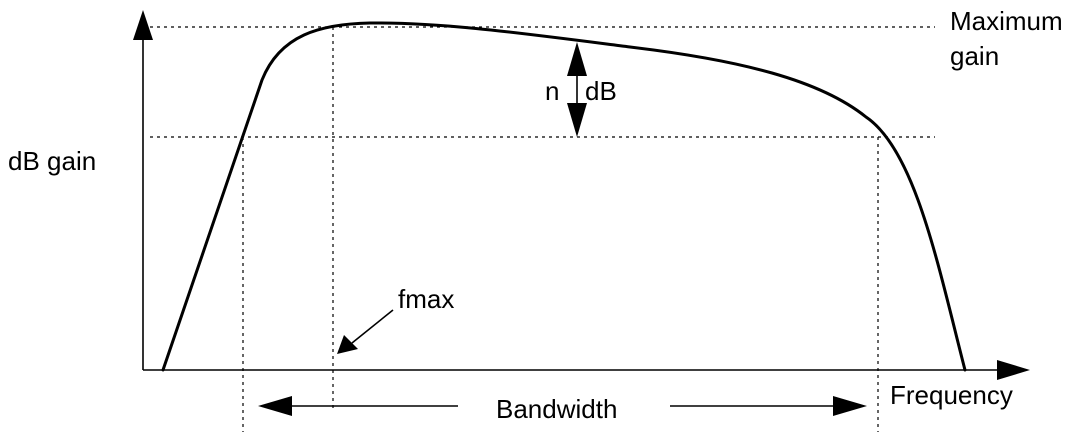 Image resolution: width=1085 pixels, height=432 pixels. What do you see at coordinates (586, 370) in the screenshot?
I see `x-axis` at bounding box center [586, 370].